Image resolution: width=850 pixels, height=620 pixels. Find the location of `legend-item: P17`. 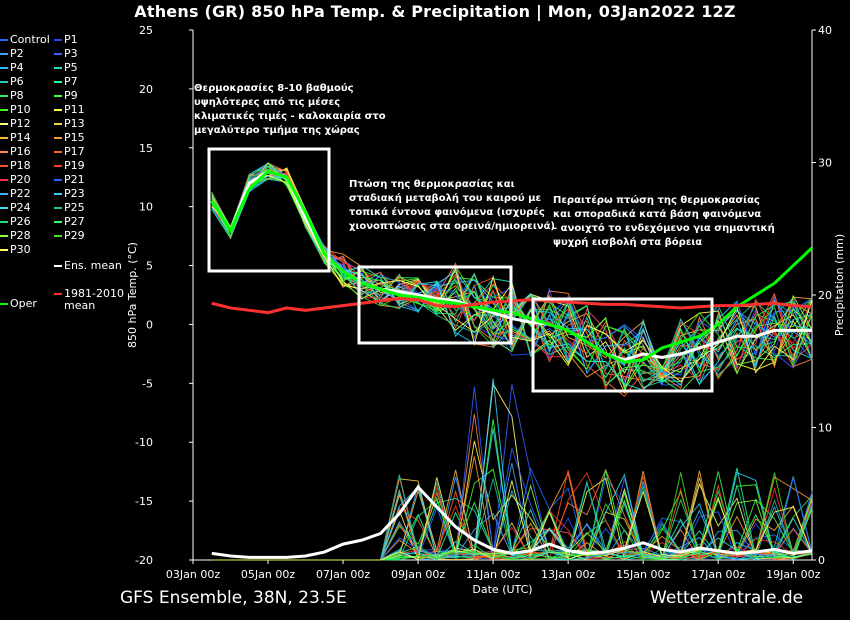

legend-item: P17 is located at coordinates (69, 152).